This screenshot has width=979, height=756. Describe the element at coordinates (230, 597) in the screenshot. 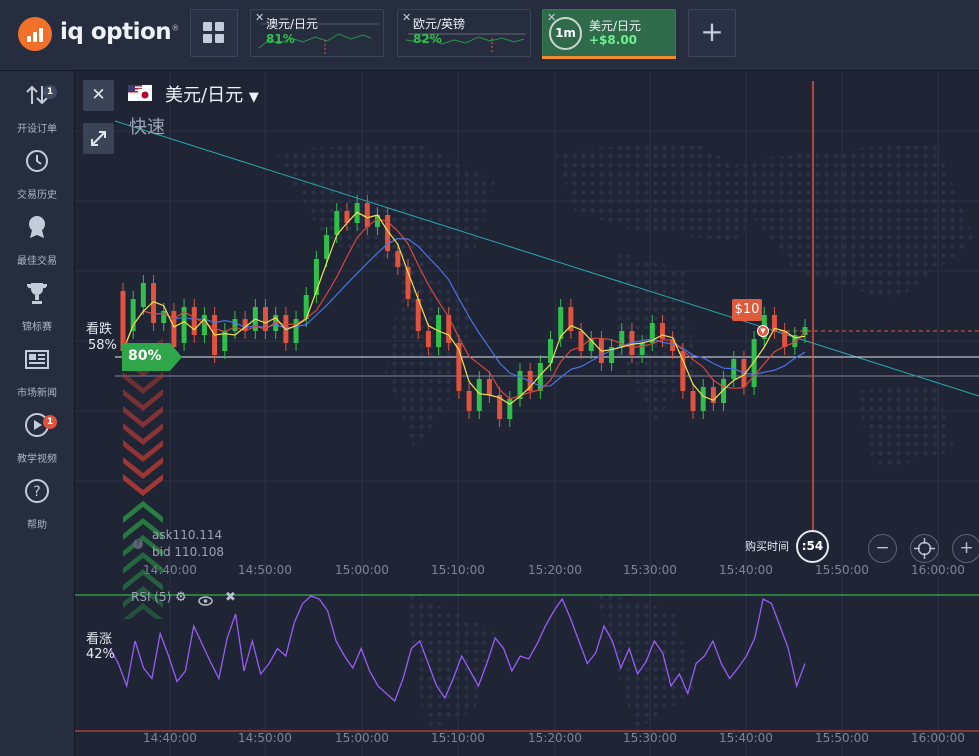

I see `remove-indicator-icon: ✖` at that location.